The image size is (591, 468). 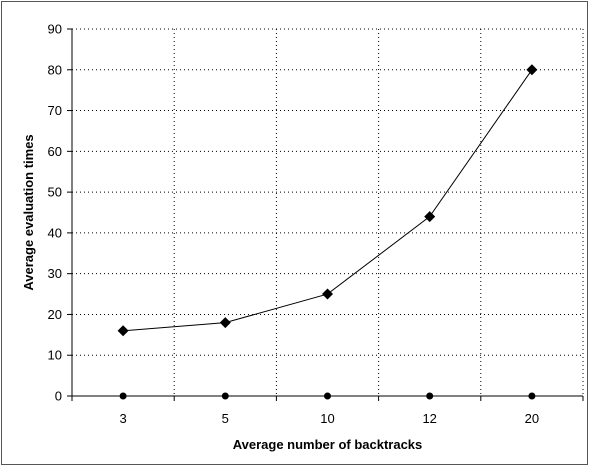 What do you see at coordinates (122, 418) in the screenshot?
I see `x-tick-label: 3` at bounding box center [122, 418].